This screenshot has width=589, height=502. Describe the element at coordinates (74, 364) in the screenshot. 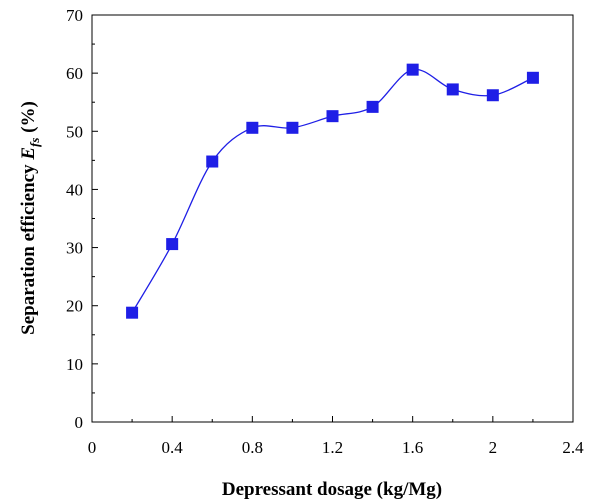

I see `y-tick-label: 10` at that location.